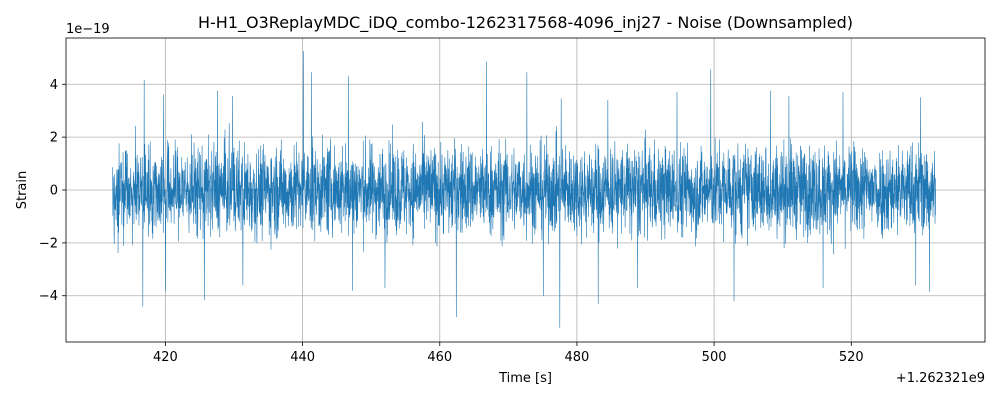  I want to click on y-tick-label: −2, so click(48, 243).